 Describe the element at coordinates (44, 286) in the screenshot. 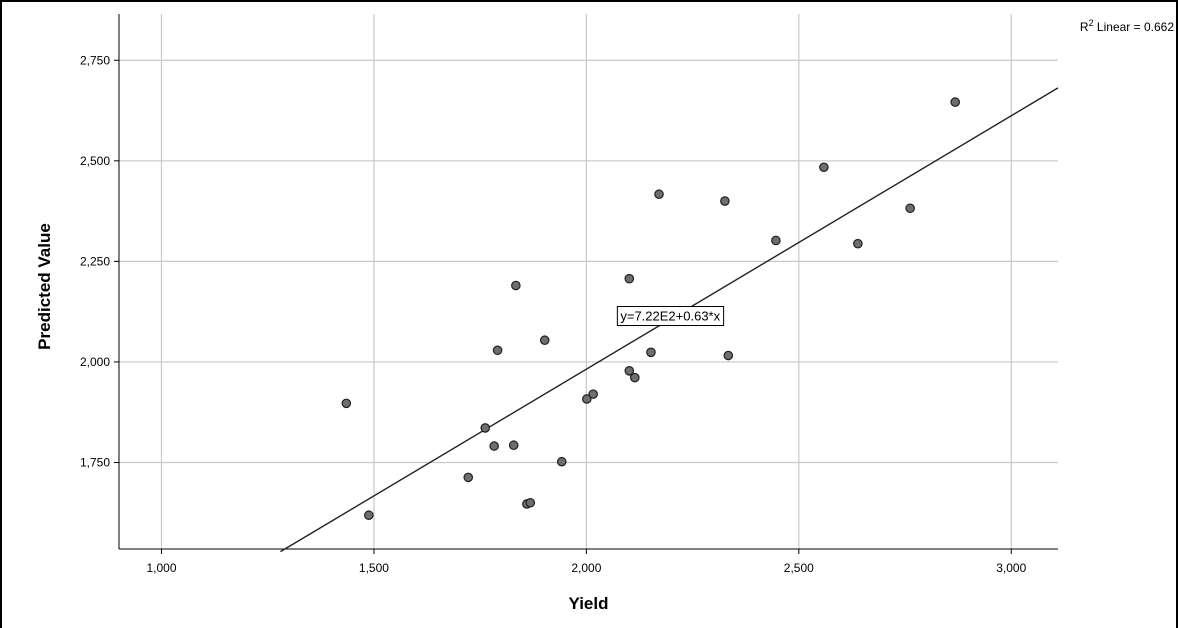

I see `y-axis-title: Predicted Value` at that location.